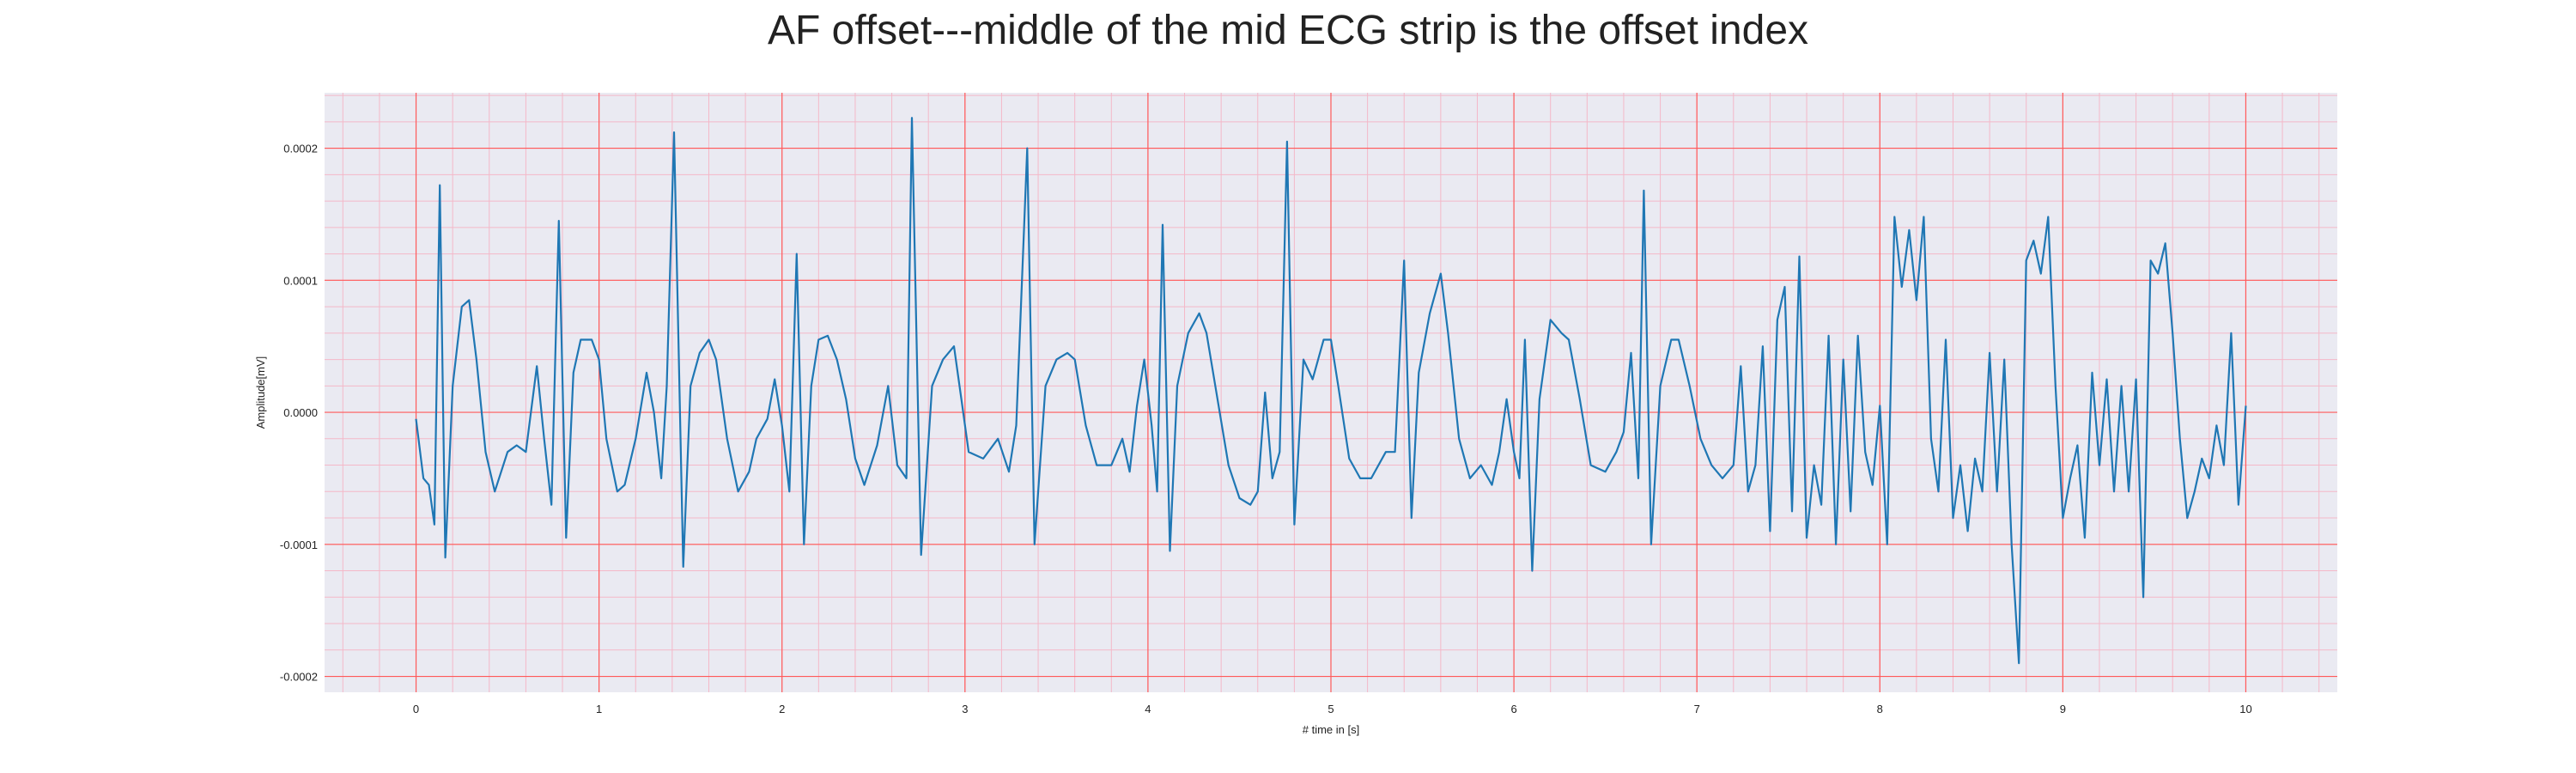 The image size is (2576, 773). What do you see at coordinates (599, 709) in the screenshot?
I see `x-tick-label: 1` at bounding box center [599, 709].